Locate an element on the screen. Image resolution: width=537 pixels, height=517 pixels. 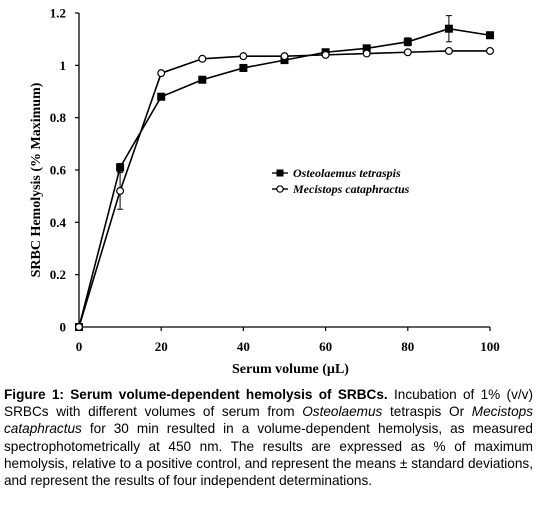
legend-item-1: Osteolaemus tetraspis is located at coordinates (336, 173).